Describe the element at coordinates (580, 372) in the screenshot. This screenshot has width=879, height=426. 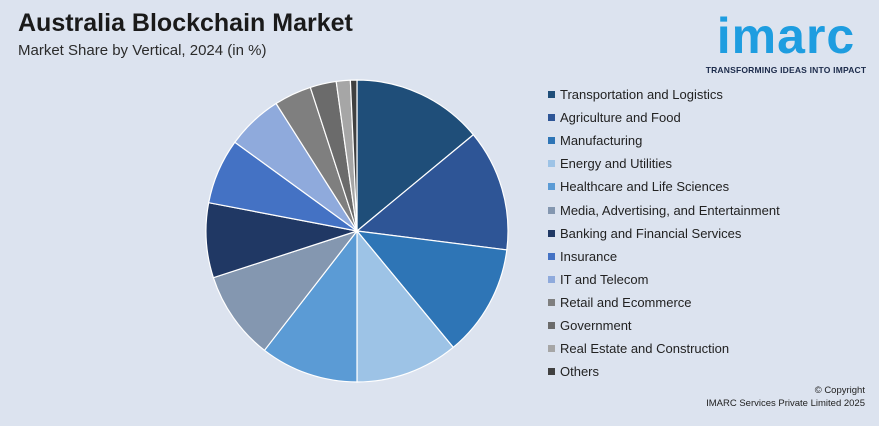
I see `legend-label: Others` at that location.